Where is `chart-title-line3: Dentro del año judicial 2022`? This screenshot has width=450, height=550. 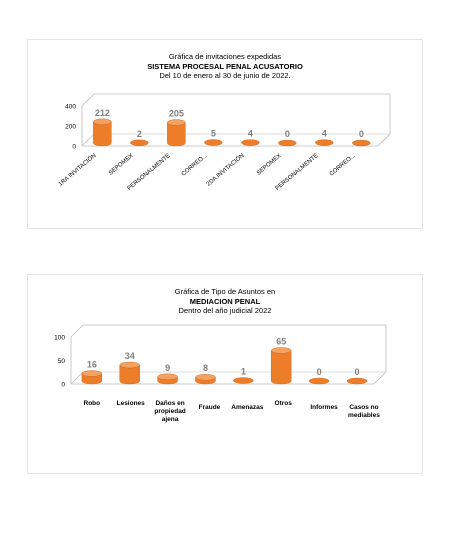 chart-title-line3: Dentro del año judicial 2022 is located at coordinates (225, 310).